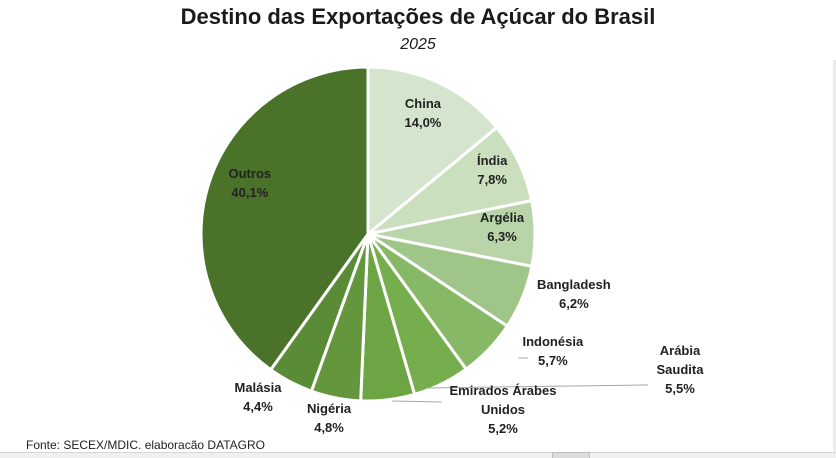 This screenshot has width=836, height=458. What do you see at coordinates (502, 217) in the screenshot?
I see `slice-name-argelia: Argélia` at bounding box center [502, 217].